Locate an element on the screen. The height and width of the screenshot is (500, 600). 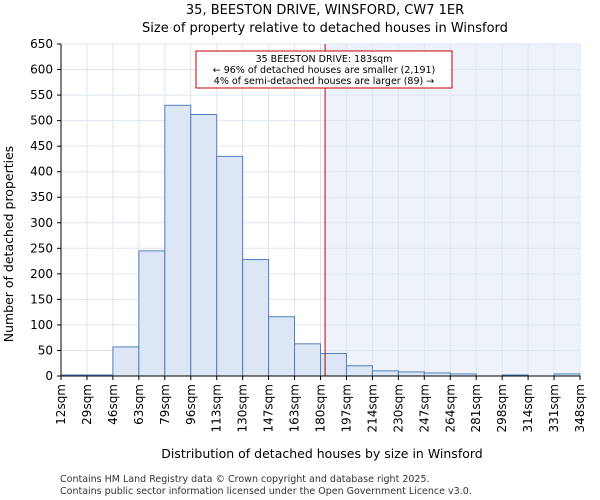
x-tick-label-214sqm: 214sqm is located at coordinates (372, 408).